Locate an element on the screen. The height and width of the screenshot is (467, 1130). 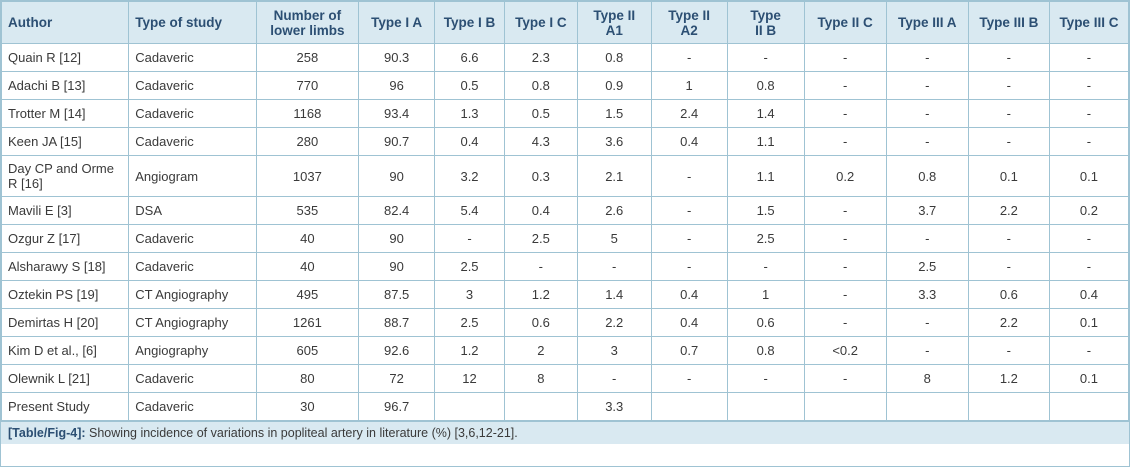
value-cell: 2.4 is located at coordinates (689, 113).